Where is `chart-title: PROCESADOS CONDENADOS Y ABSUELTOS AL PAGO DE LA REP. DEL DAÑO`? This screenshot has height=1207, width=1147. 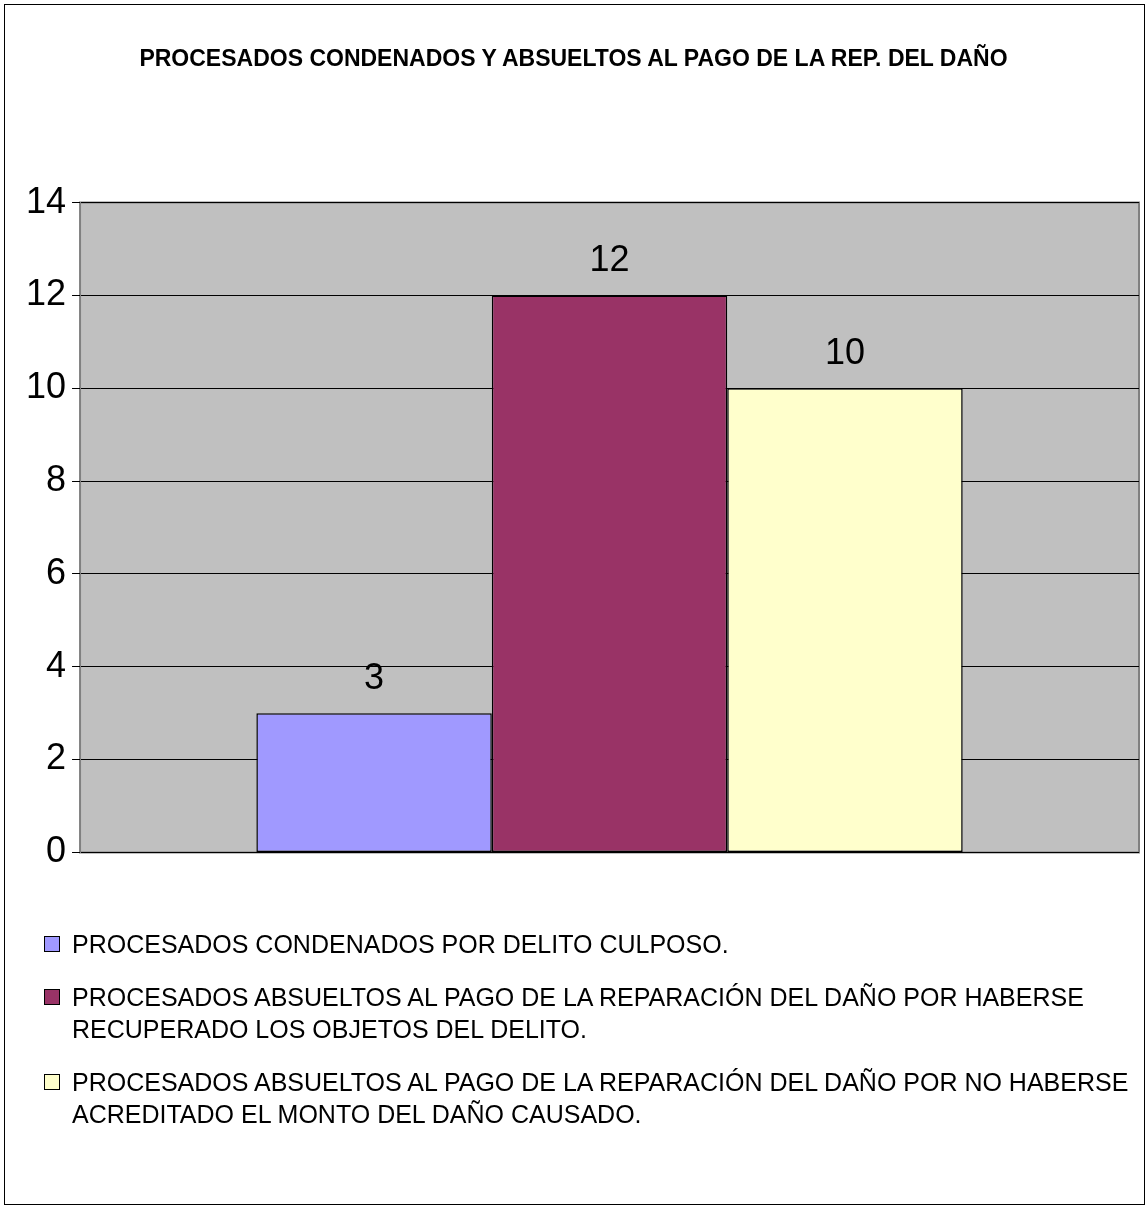 chart-title: PROCESADOS CONDENADOS Y ABSUELTOS AL PAGO DE LA REP. DEL DAÑO is located at coordinates (573, 58).